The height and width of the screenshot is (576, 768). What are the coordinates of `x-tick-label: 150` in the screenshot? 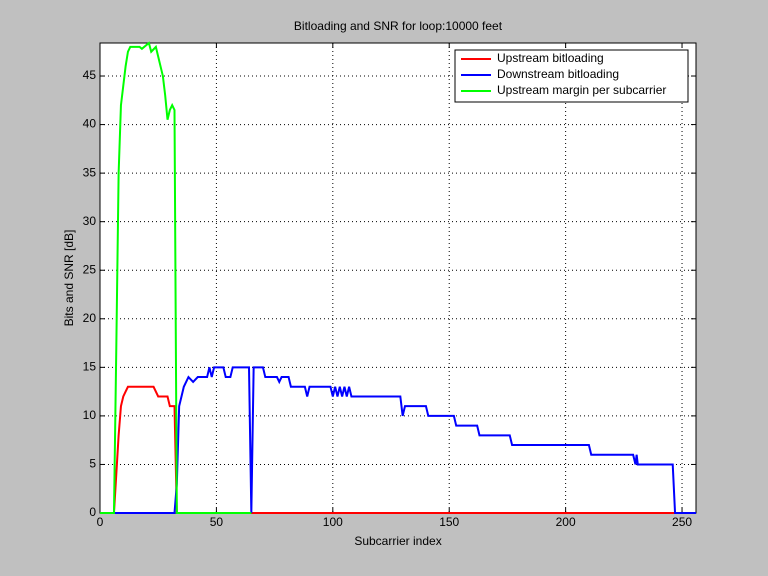 It's located at (449, 522).